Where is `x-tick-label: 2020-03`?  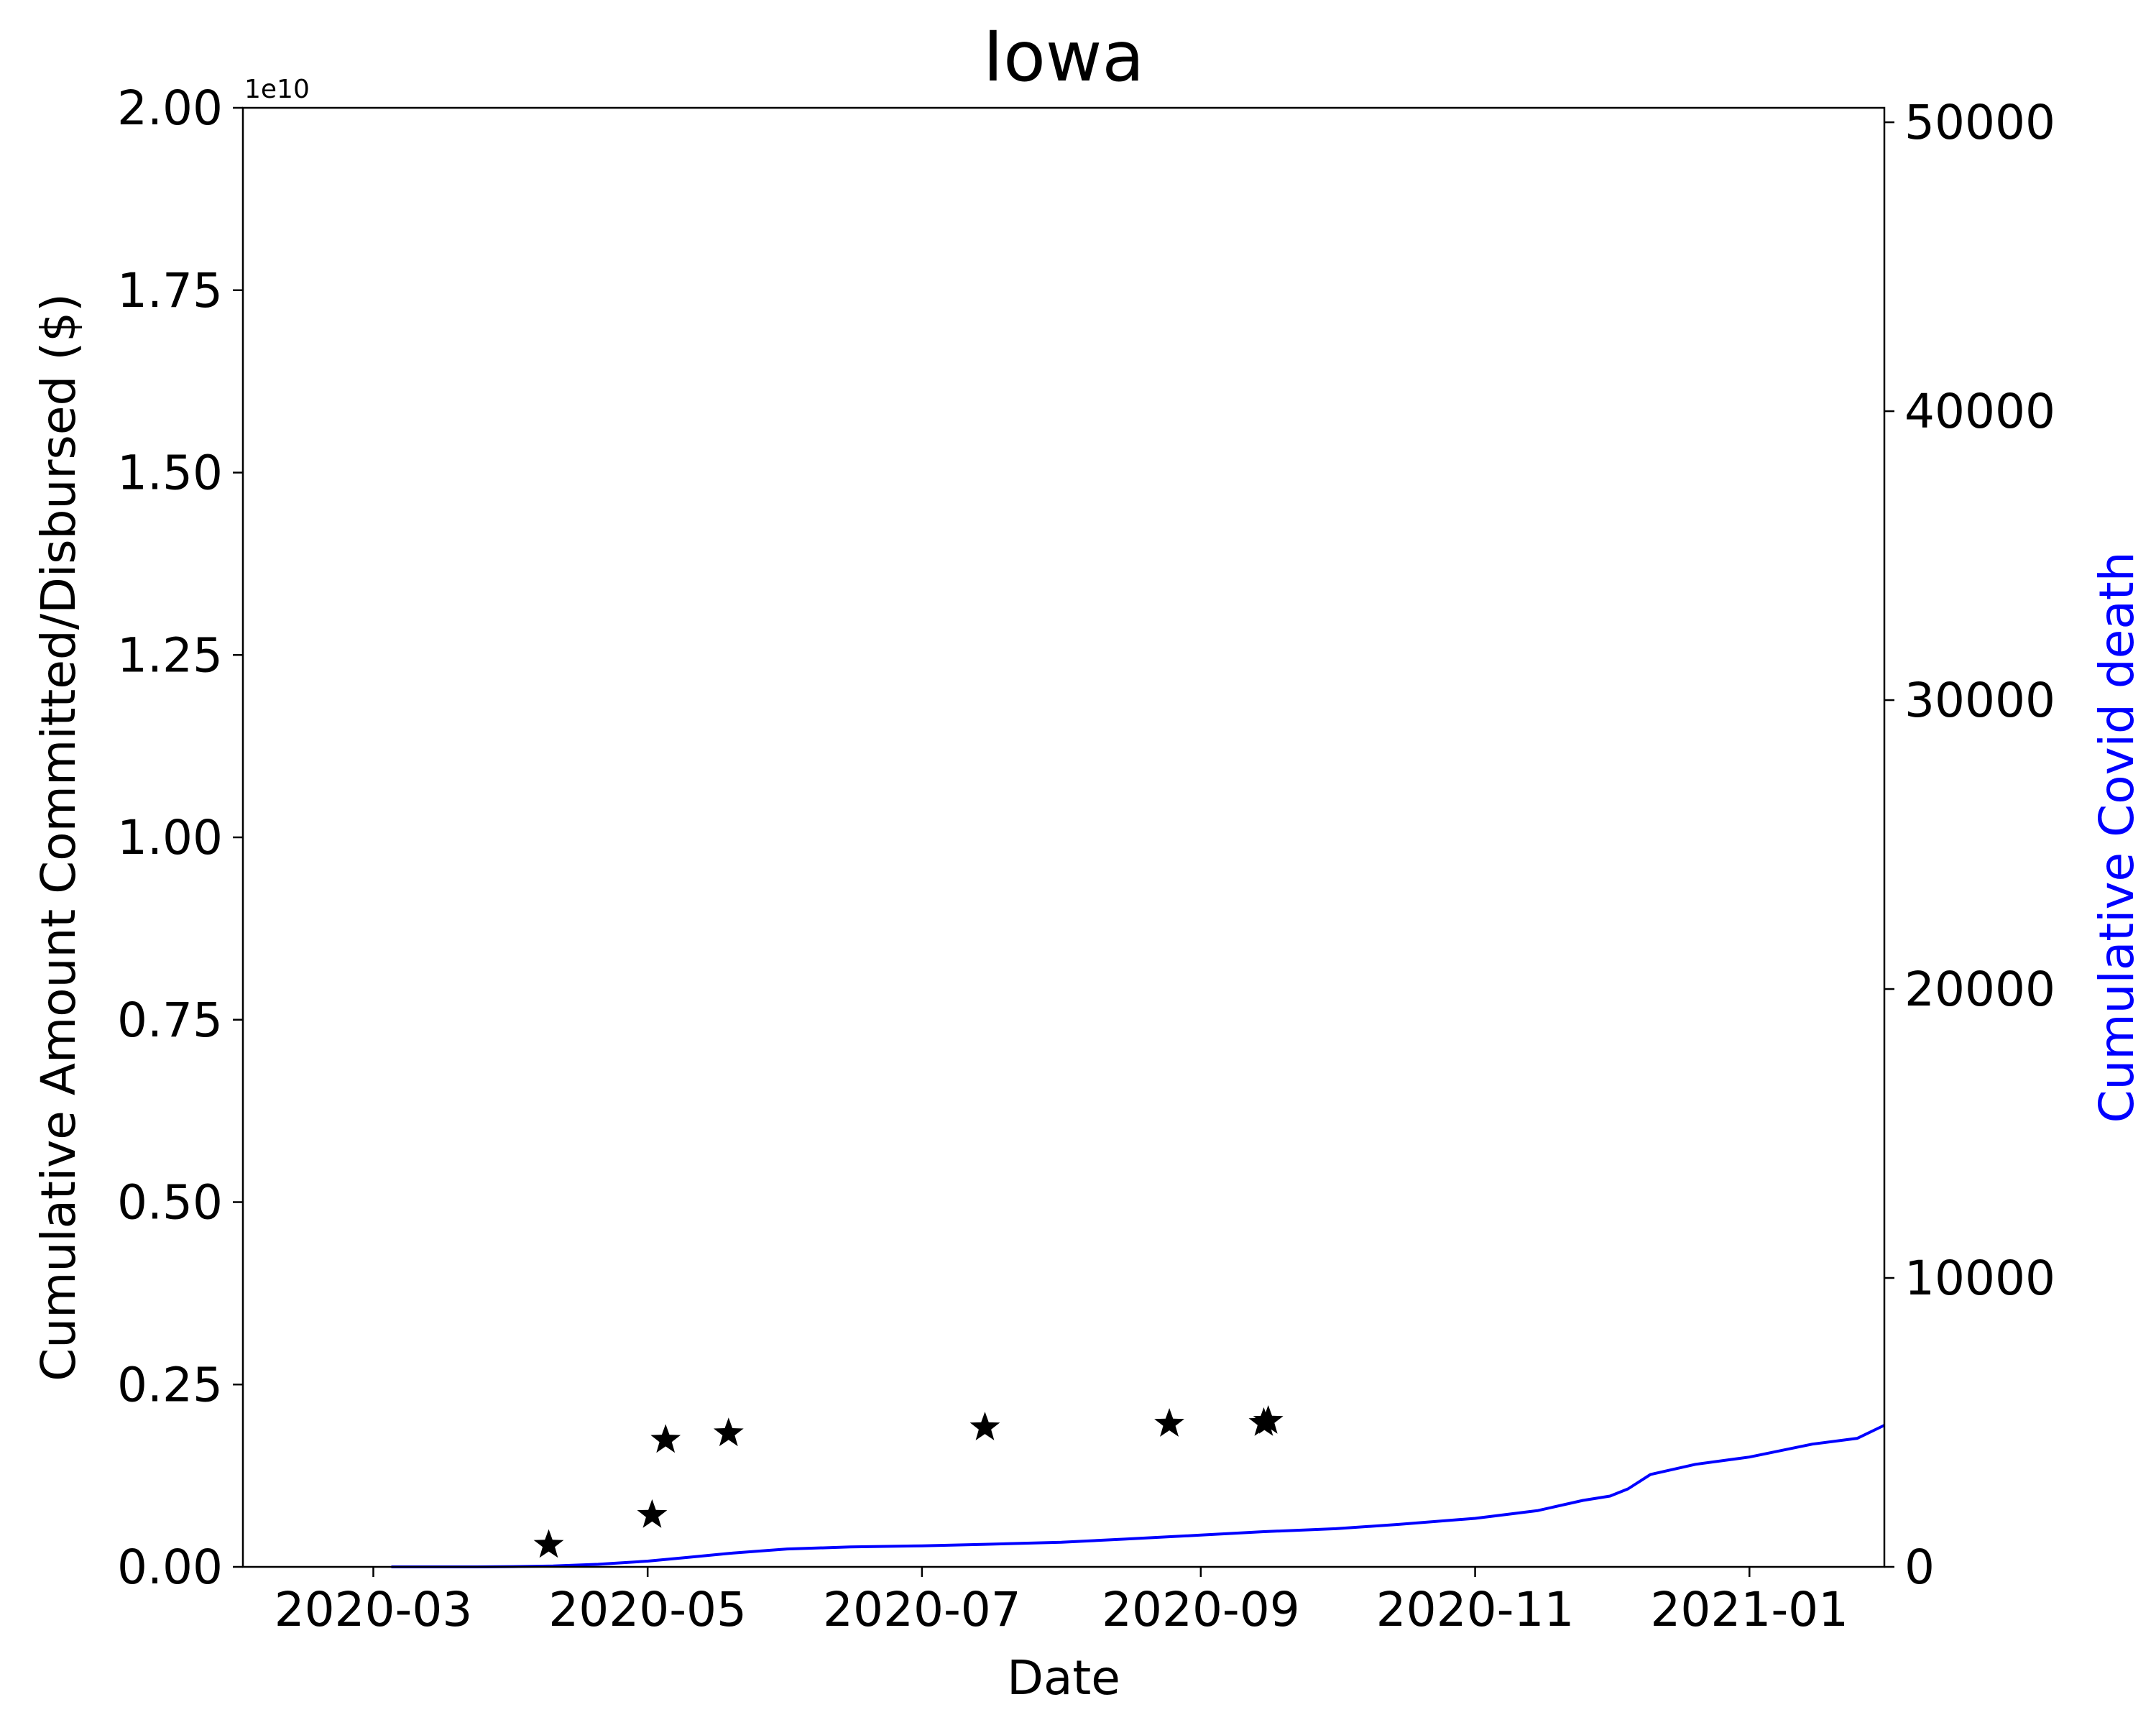 x-tick-label: 2020-03 is located at coordinates (374, 1609).